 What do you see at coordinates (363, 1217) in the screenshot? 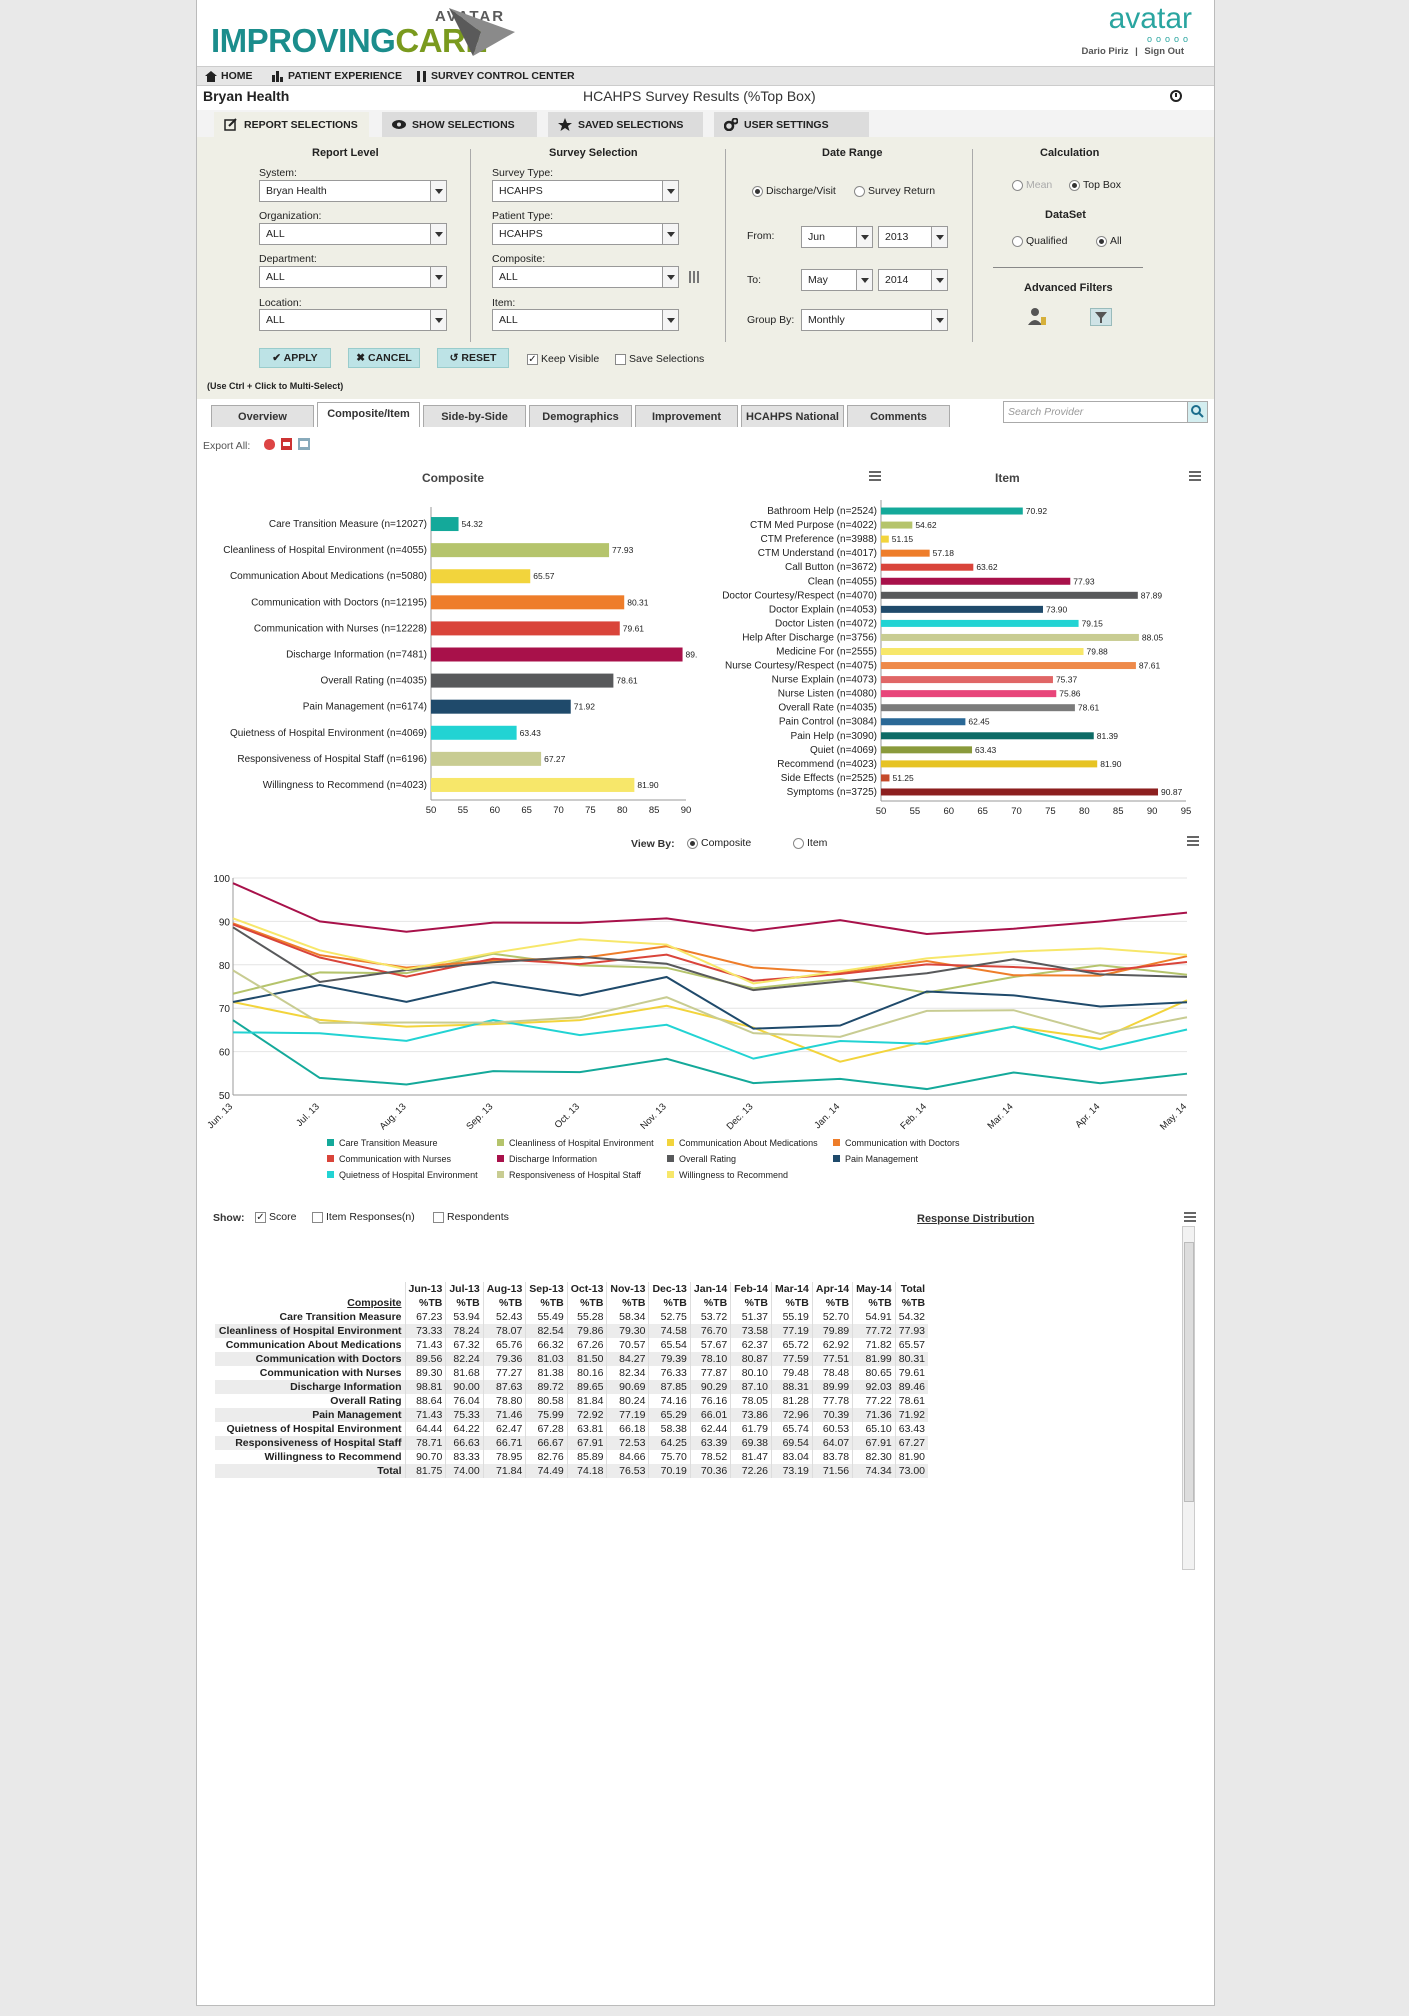
I see `item-responses-checkbox: Item Responses(n)` at bounding box center [363, 1217].